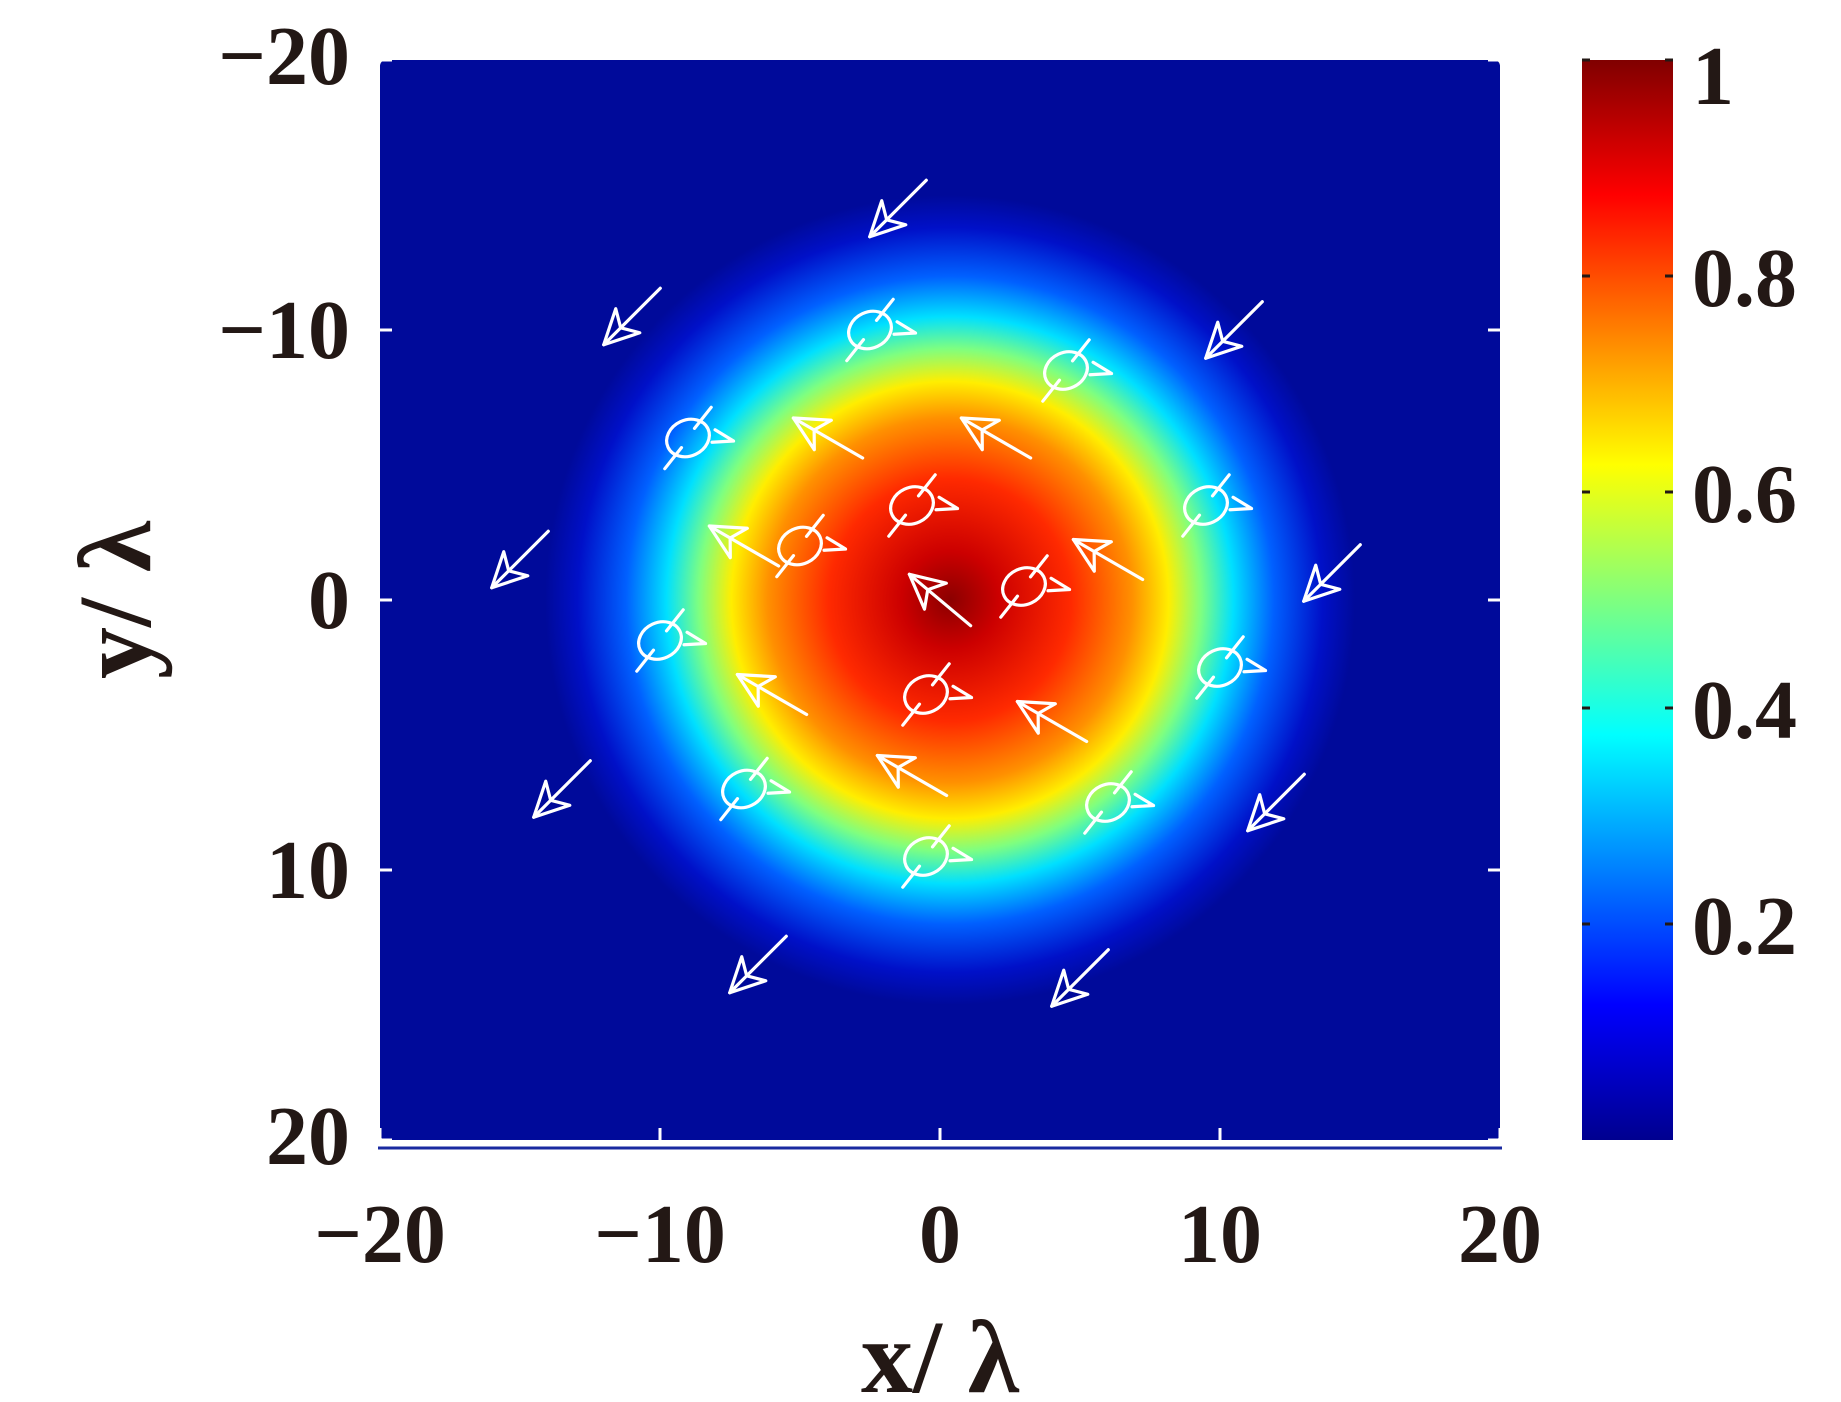 The width and height of the screenshot is (1841, 1402). Describe the element at coordinates (1500, 1234) in the screenshot. I see `x-tick-label: 20` at that location.